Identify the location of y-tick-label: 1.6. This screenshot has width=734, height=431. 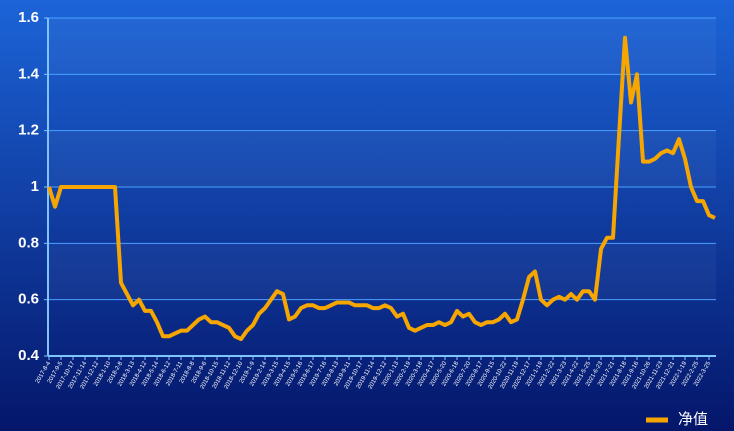
(28, 17).